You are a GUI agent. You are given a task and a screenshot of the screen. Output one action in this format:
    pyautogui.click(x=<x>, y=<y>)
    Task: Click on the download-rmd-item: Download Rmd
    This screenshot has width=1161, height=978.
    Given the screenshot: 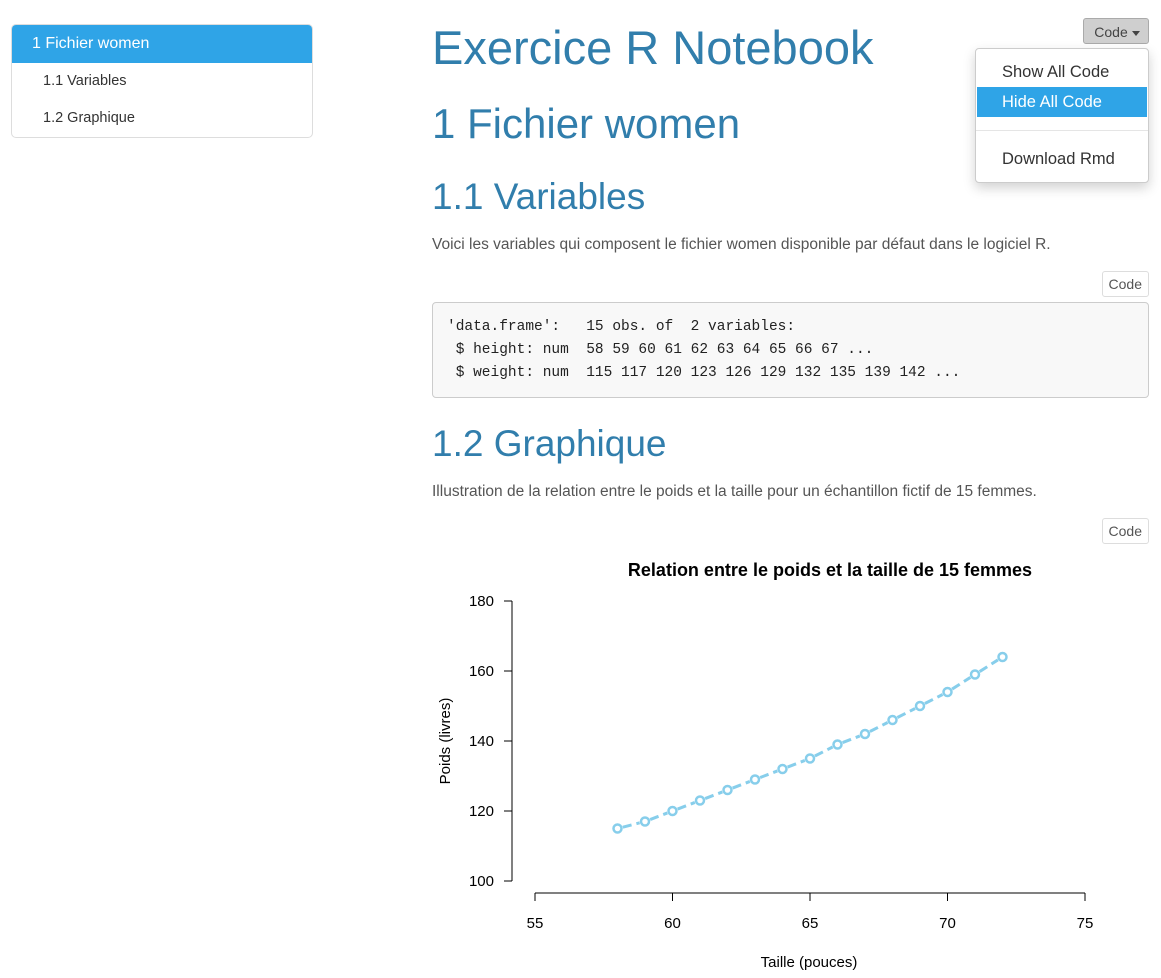 What is the action you would take?
    pyautogui.click(x=1058, y=159)
    